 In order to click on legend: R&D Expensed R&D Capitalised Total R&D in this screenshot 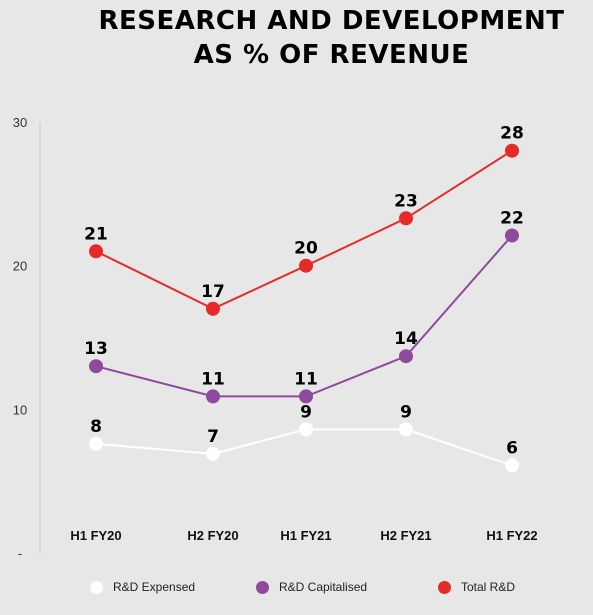, I will do `click(296, 591)`.